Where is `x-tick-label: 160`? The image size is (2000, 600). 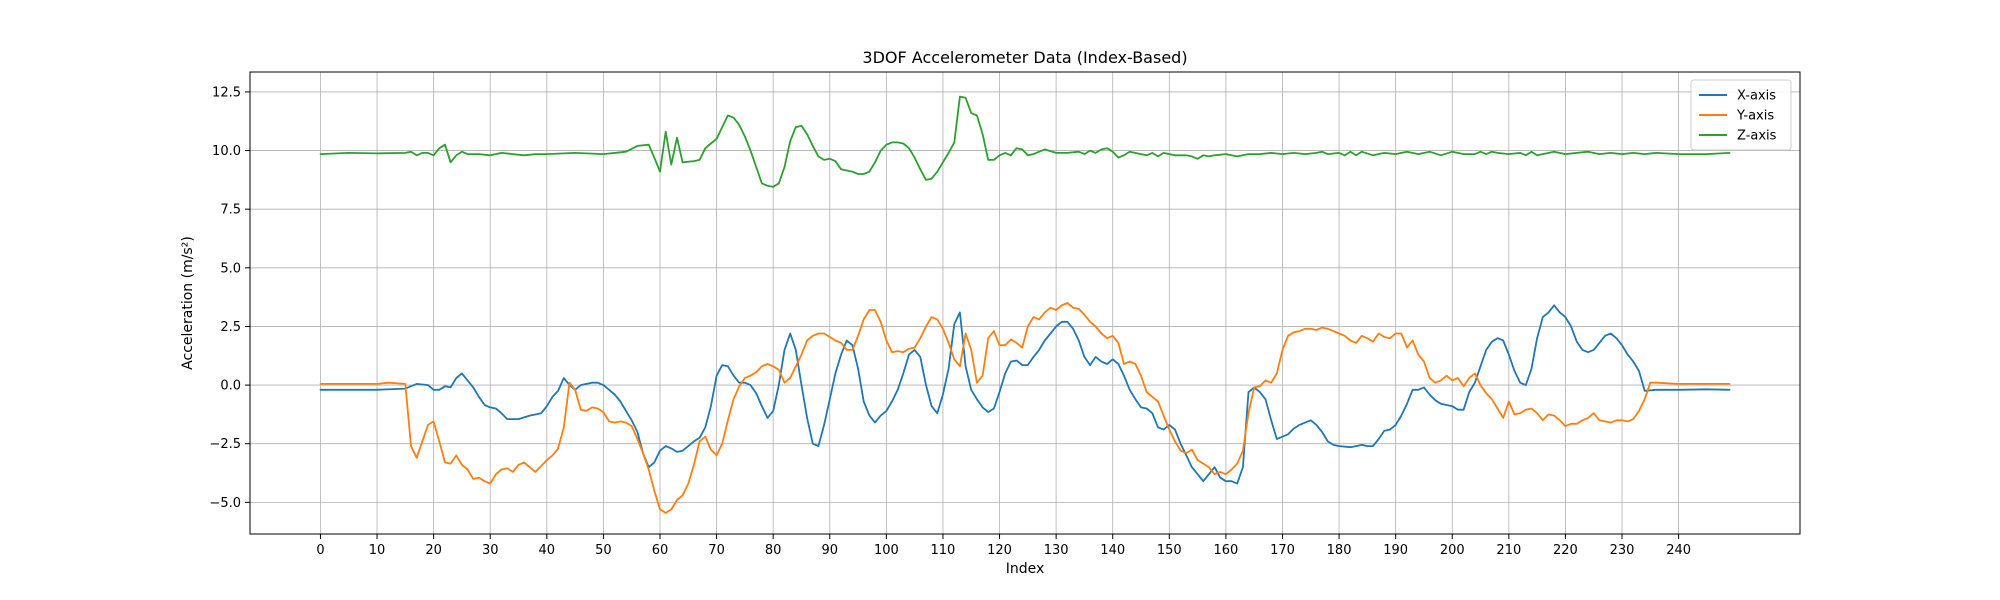 x-tick-label: 160 is located at coordinates (1225, 550).